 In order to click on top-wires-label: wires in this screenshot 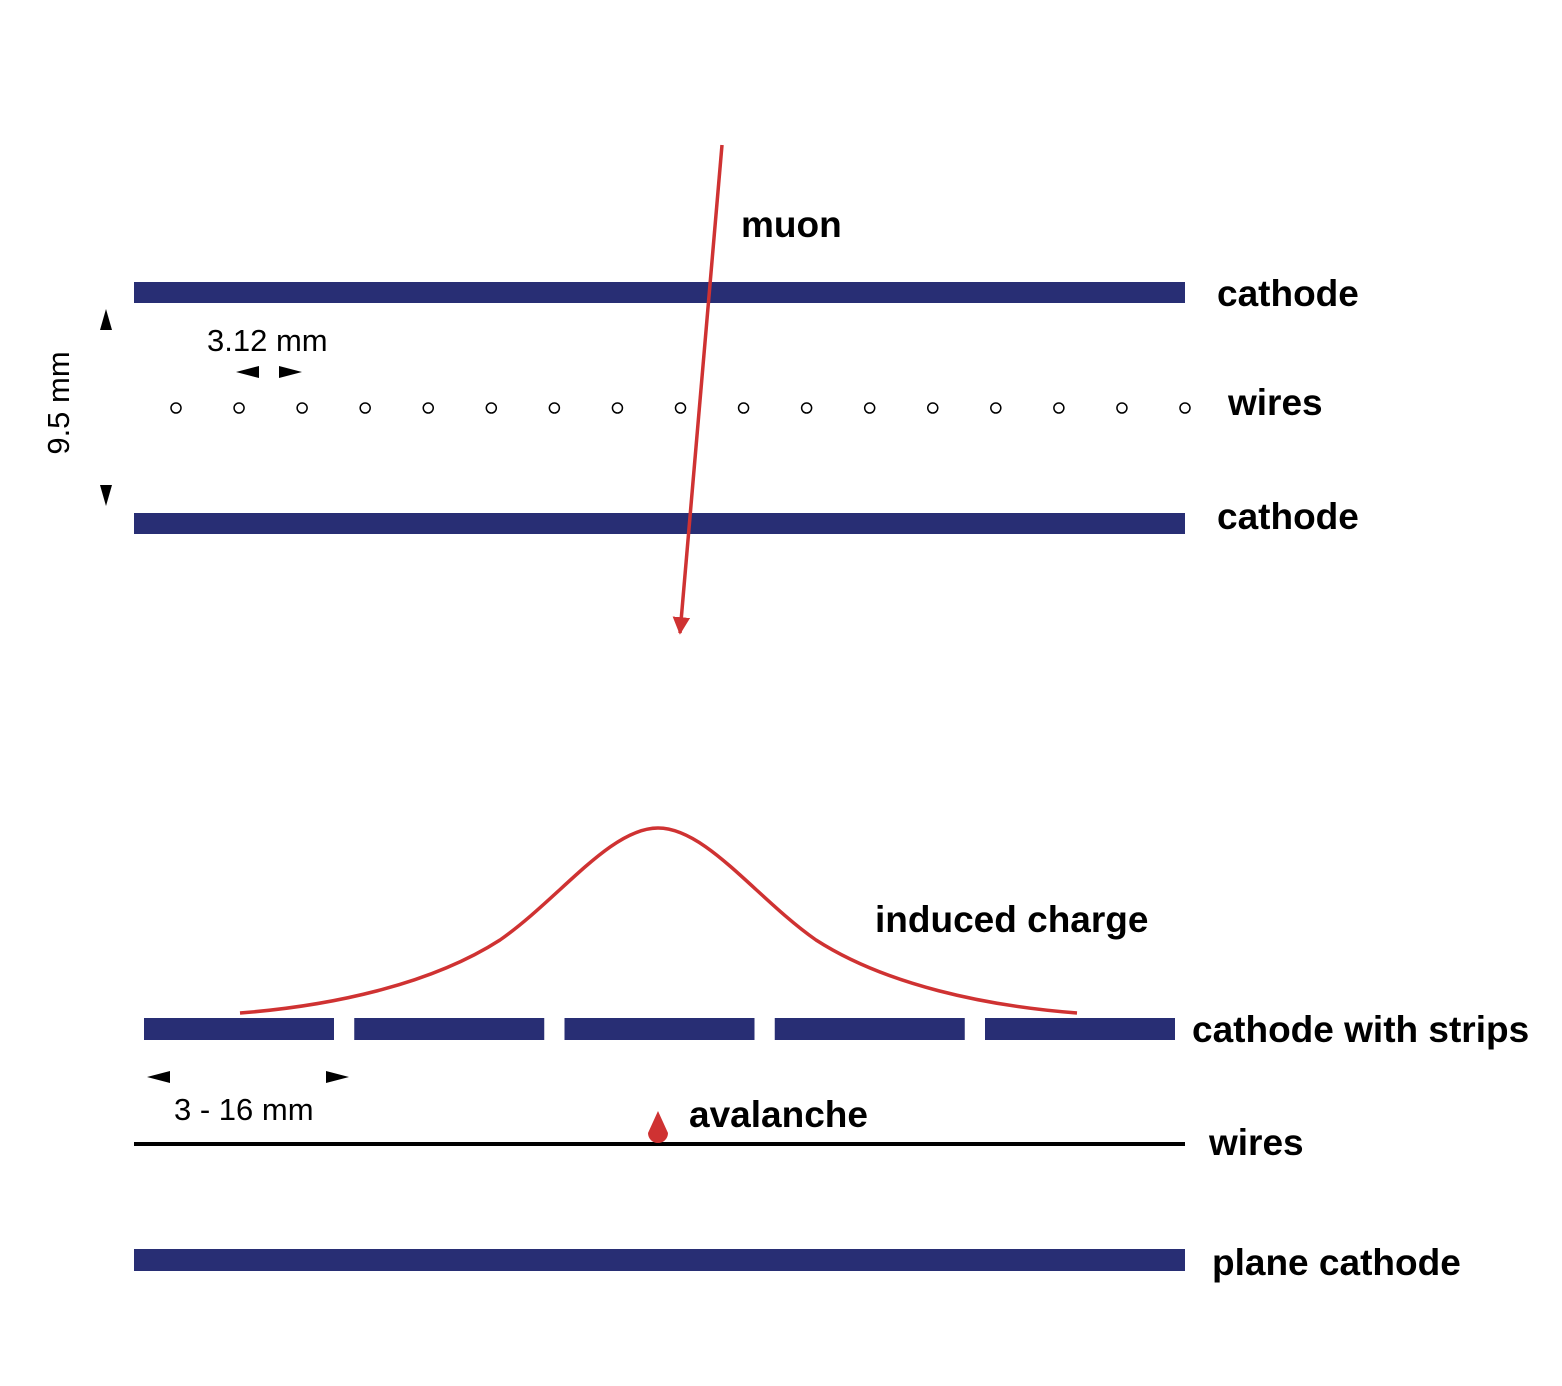, I will do `click(1275, 402)`.